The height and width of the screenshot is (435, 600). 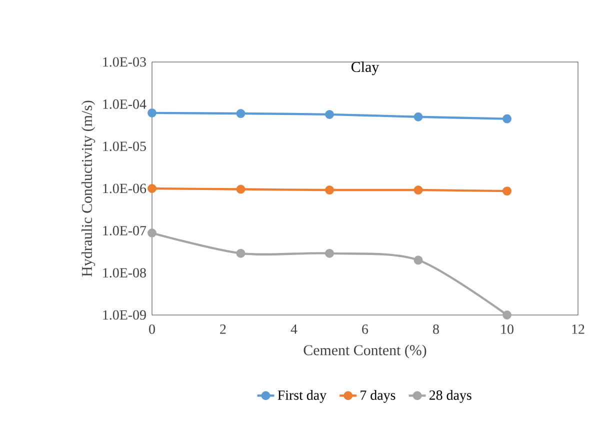 I want to click on y-tick-label: 1.0E-08, so click(x=124, y=273).